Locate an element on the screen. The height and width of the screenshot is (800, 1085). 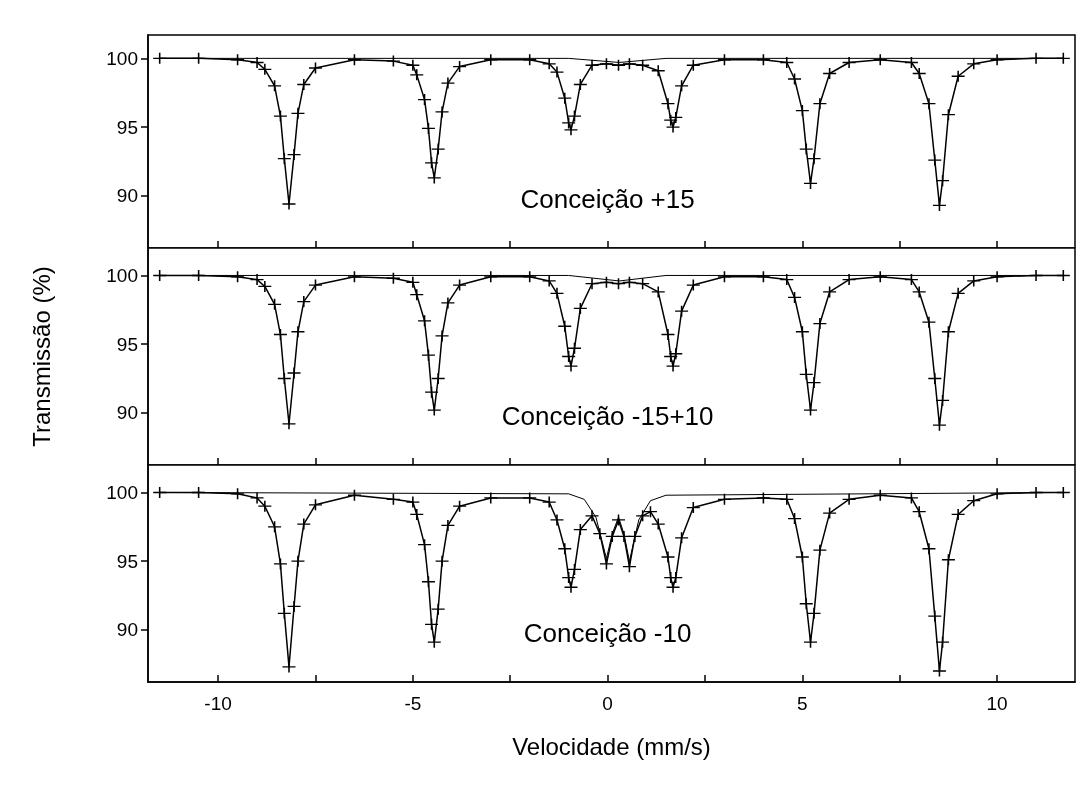
annotation: Conceição -15+10 is located at coordinates (607, 416).